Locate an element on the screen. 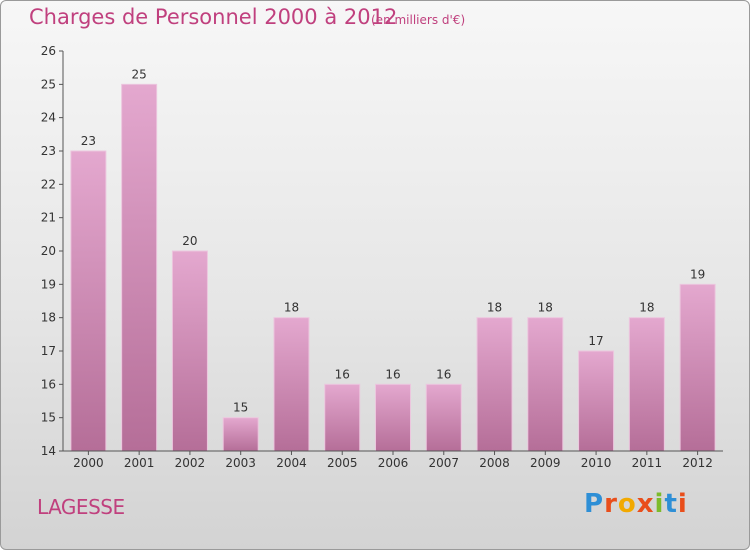  y-tick-label: 26 is located at coordinates (48, 51).